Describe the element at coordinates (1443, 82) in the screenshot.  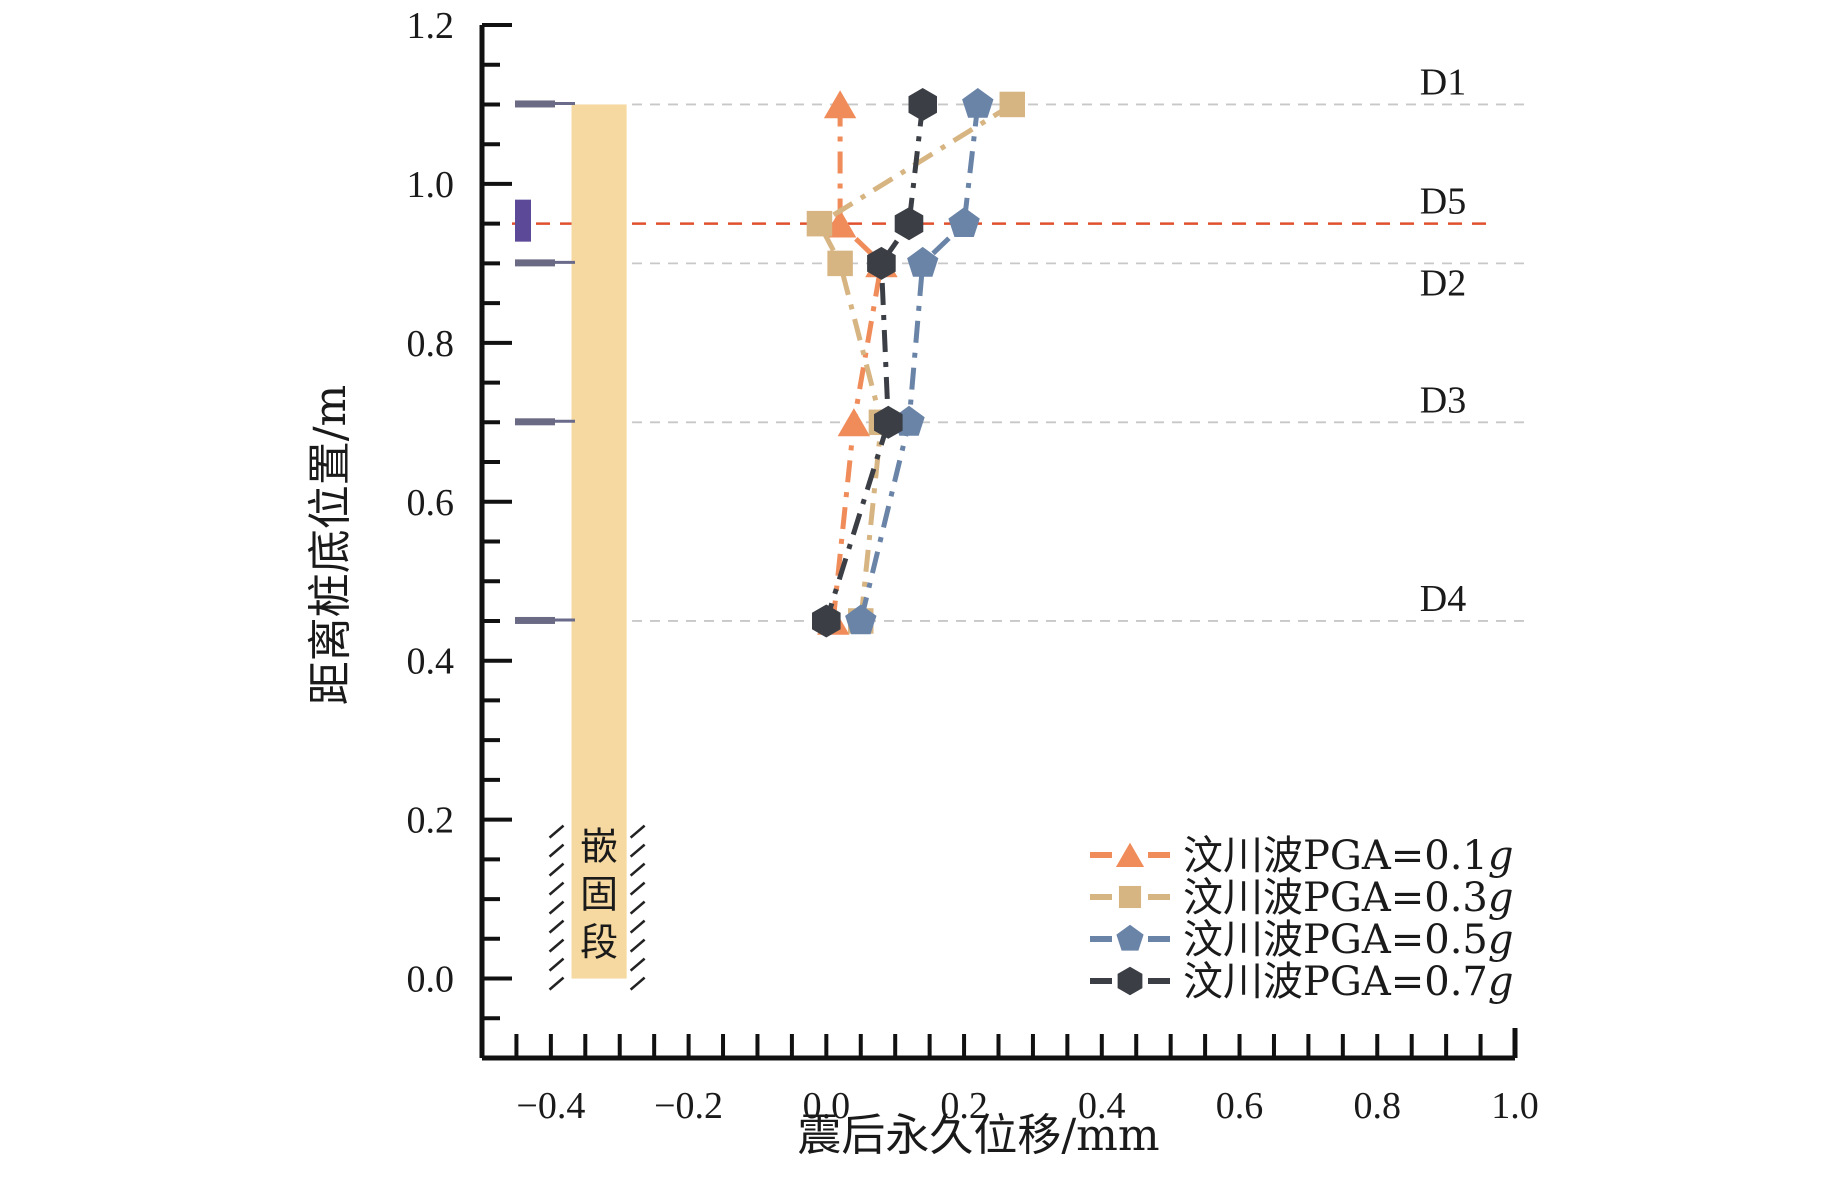
I see `reference-label-d1: D1` at that location.